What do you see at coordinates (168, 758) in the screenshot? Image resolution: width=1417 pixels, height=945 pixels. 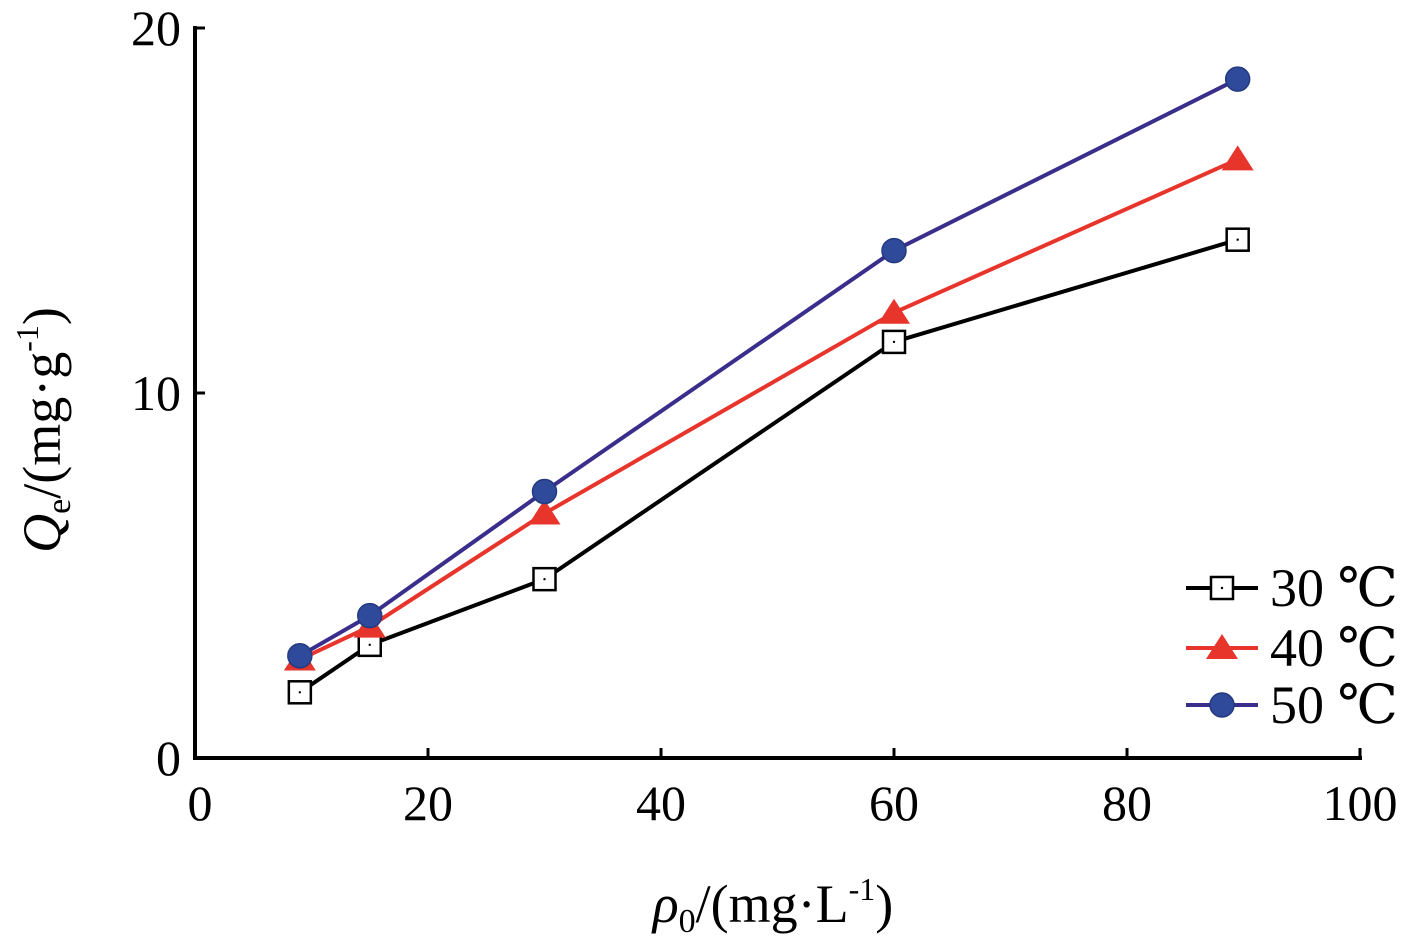 I see `y-tick-label: 0` at bounding box center [168, 758].